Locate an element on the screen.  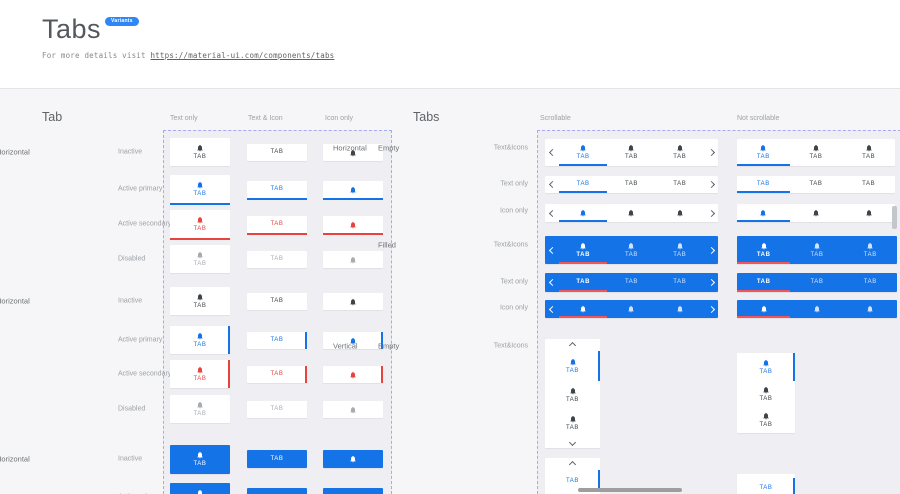
vertical-scrollbar-thumb is located at coordinates (894, 217).